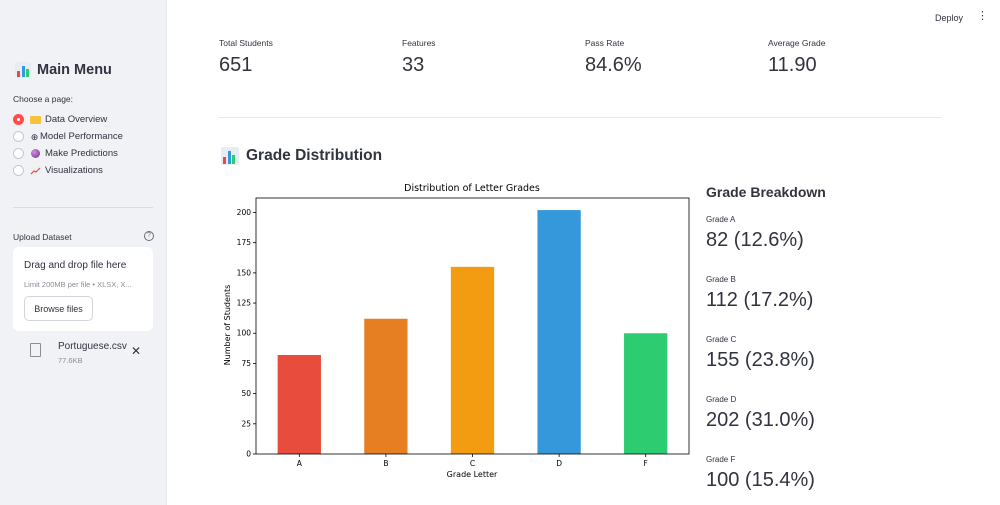  Describe the element at coordinates (646, 463) in the screenshot. I see `x-tick-label: F` at that location.